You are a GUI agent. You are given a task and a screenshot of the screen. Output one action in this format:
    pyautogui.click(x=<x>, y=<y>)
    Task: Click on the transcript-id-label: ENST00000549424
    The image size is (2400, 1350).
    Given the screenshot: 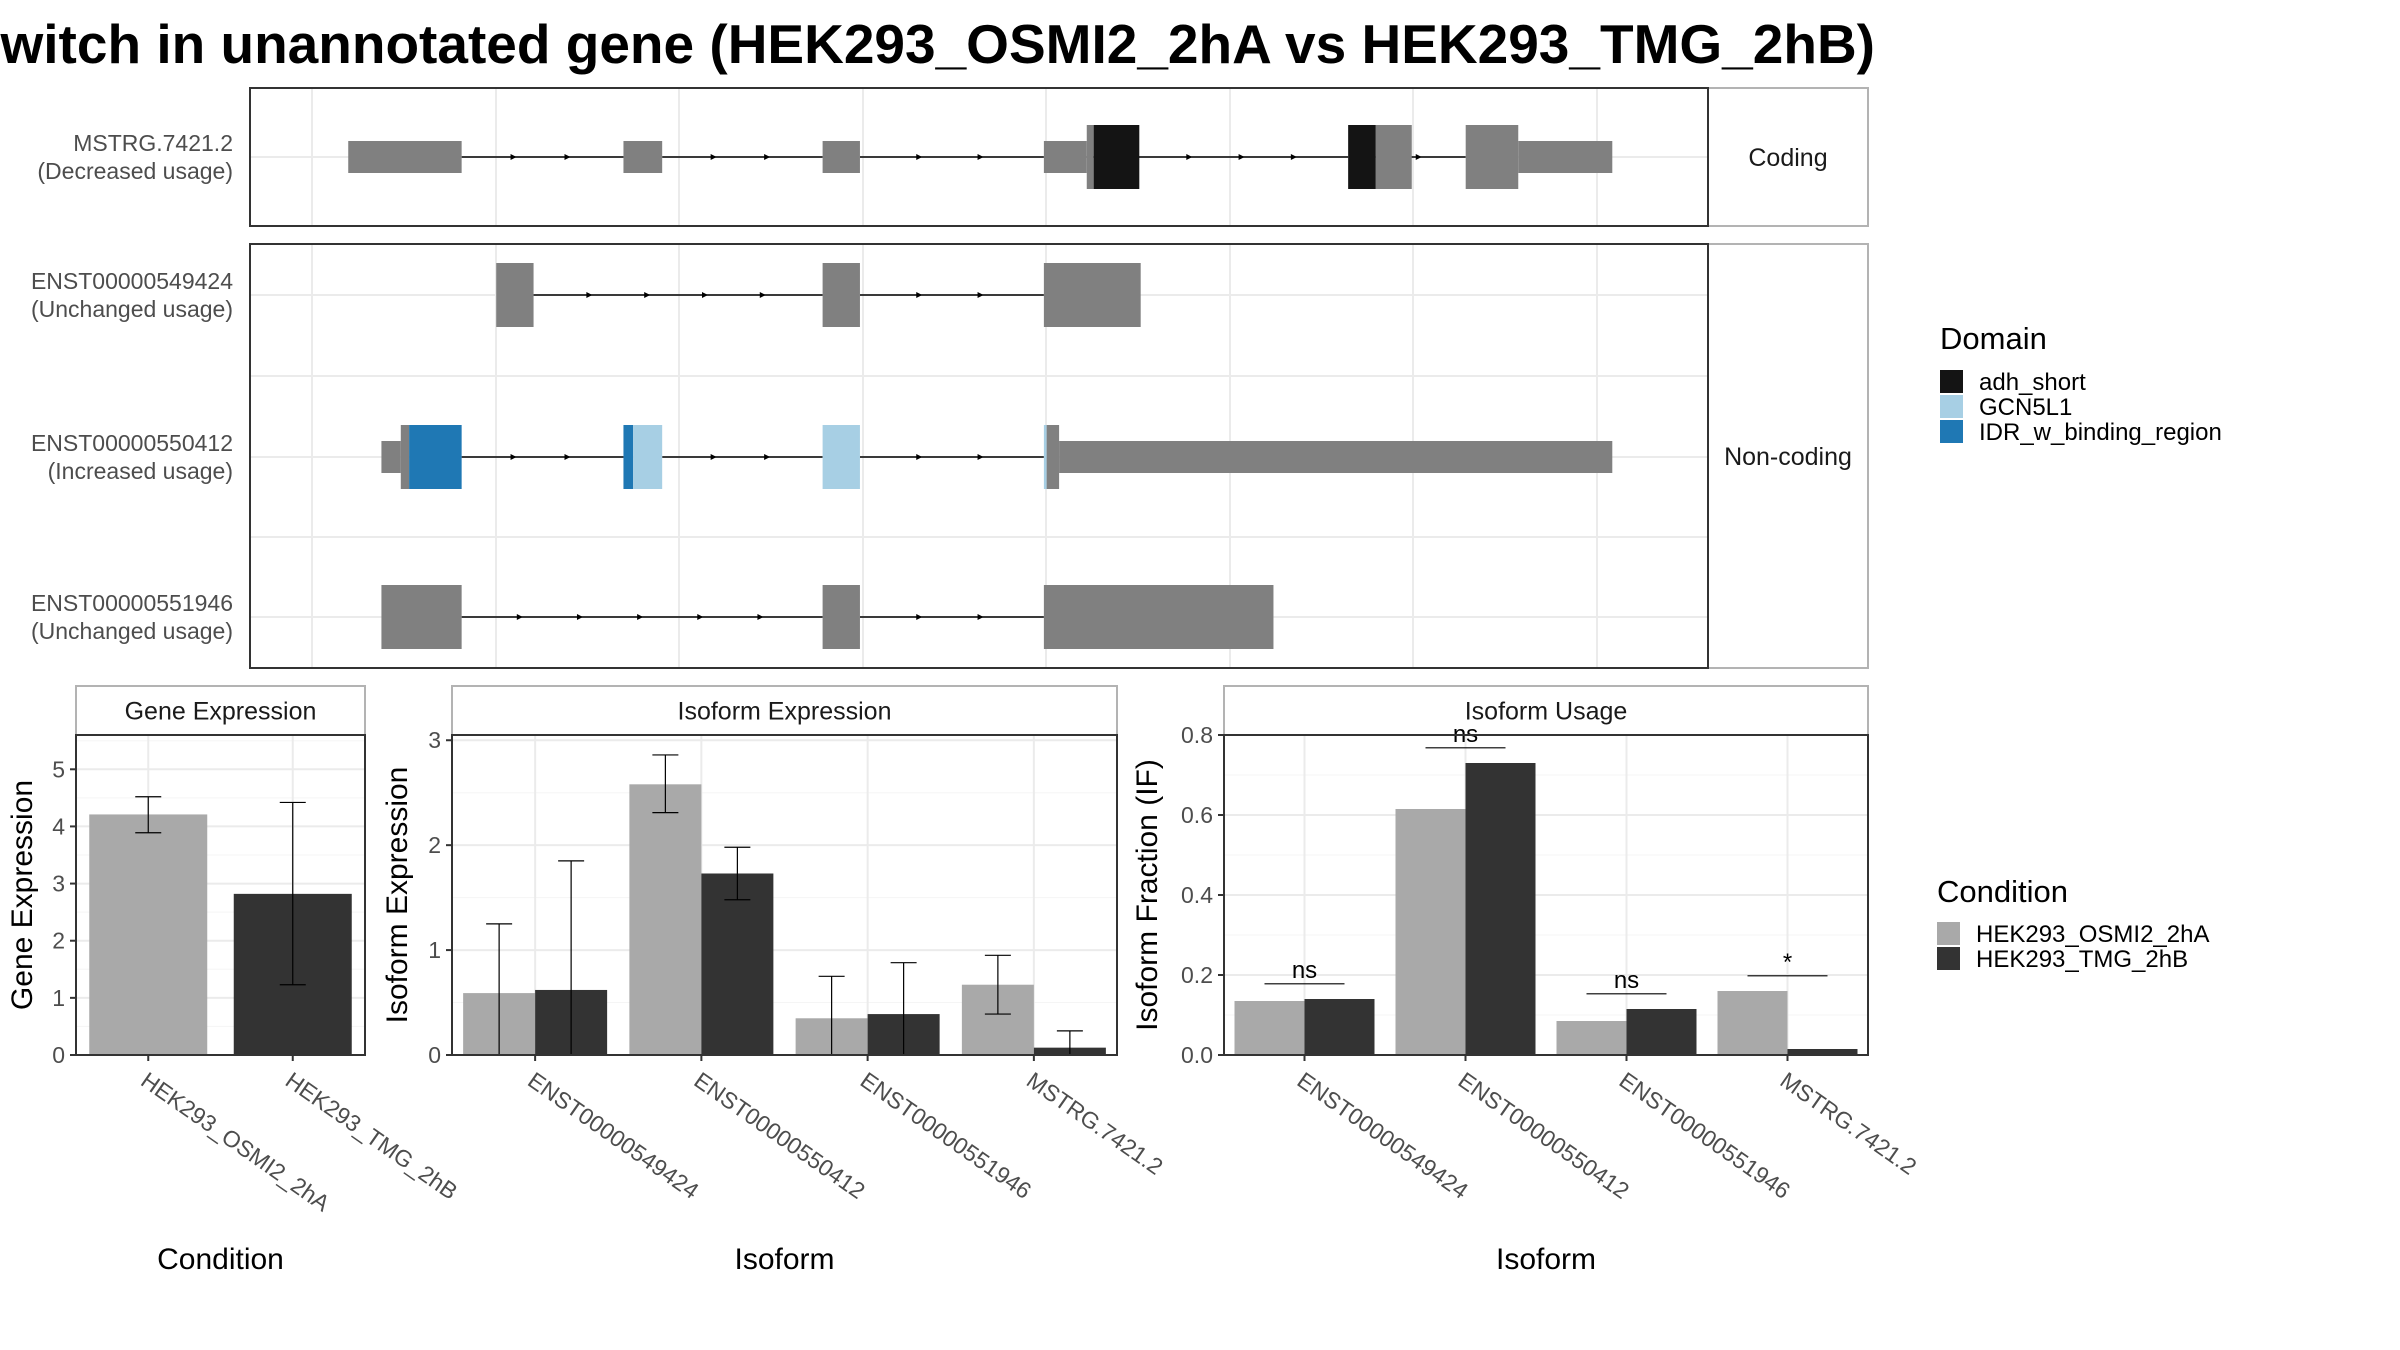 What is the action you would take?
    pyautogui.click(x=132, y=281)
    